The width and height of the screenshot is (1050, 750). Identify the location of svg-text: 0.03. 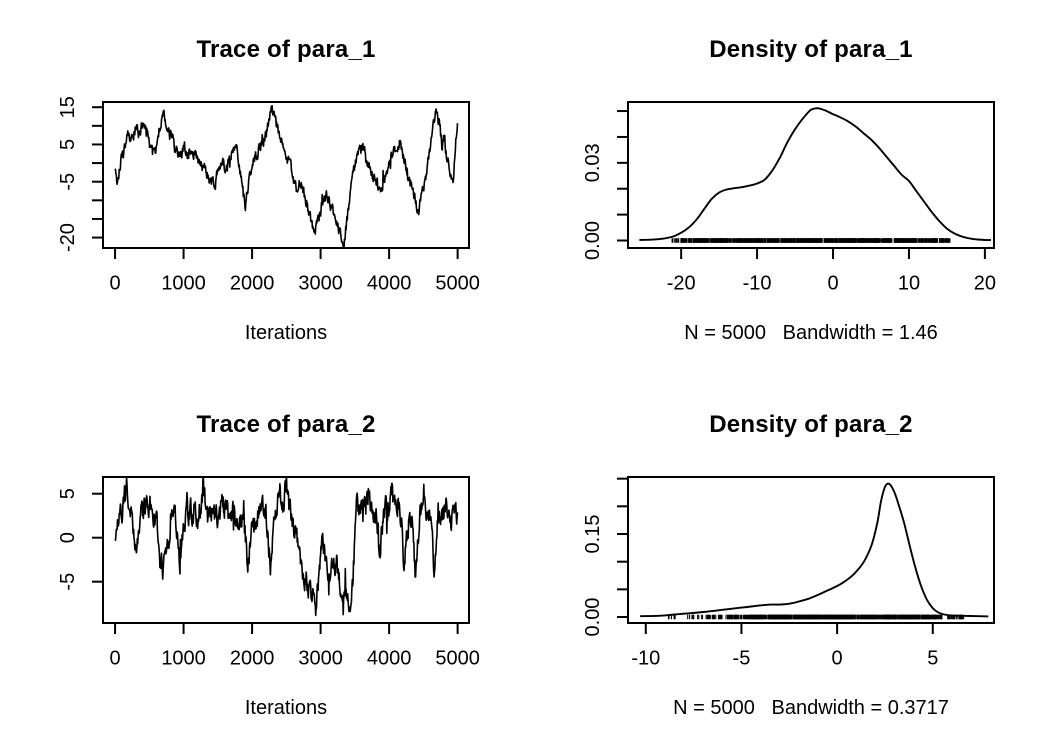
(593, 162).